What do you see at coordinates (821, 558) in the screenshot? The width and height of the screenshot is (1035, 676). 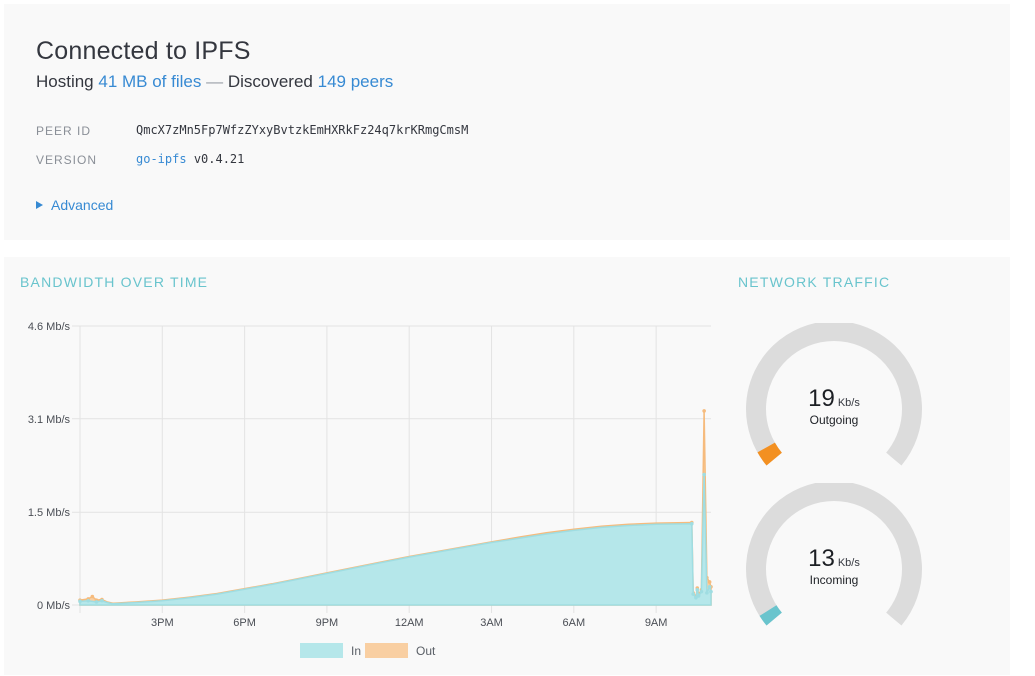 I see `incoming-number: 13` at bounding box center [821, 558].